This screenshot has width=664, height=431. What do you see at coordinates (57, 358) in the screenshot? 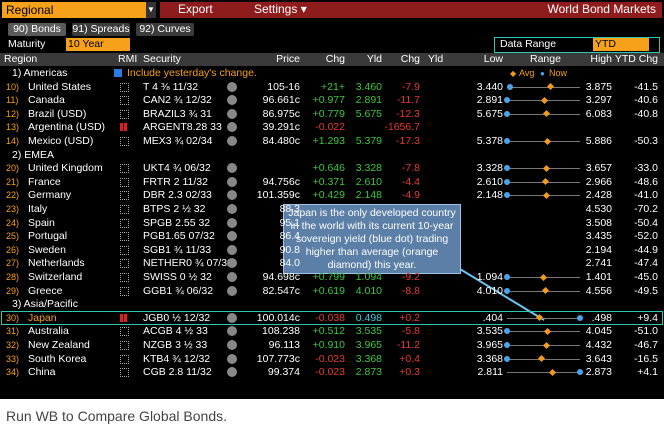
I see `region-name: South Korea` at bounding box center [57, 358].